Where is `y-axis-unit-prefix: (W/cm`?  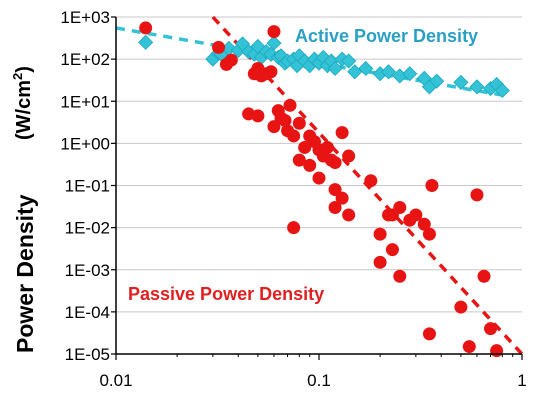 y-axis-unit-prefix: (W/cm is located at coordinates (24, 110).